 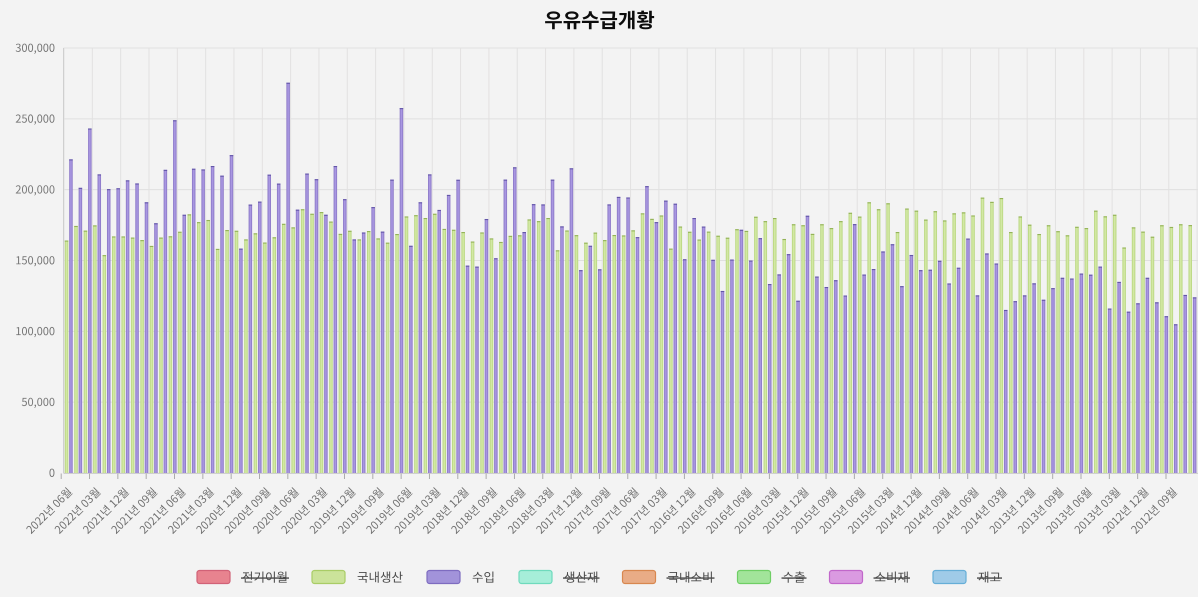 What do you see at coordinates (722, 381) in the screenshot?
I see `bar-수입-2016년 09월` at bounding box center [722, 381].